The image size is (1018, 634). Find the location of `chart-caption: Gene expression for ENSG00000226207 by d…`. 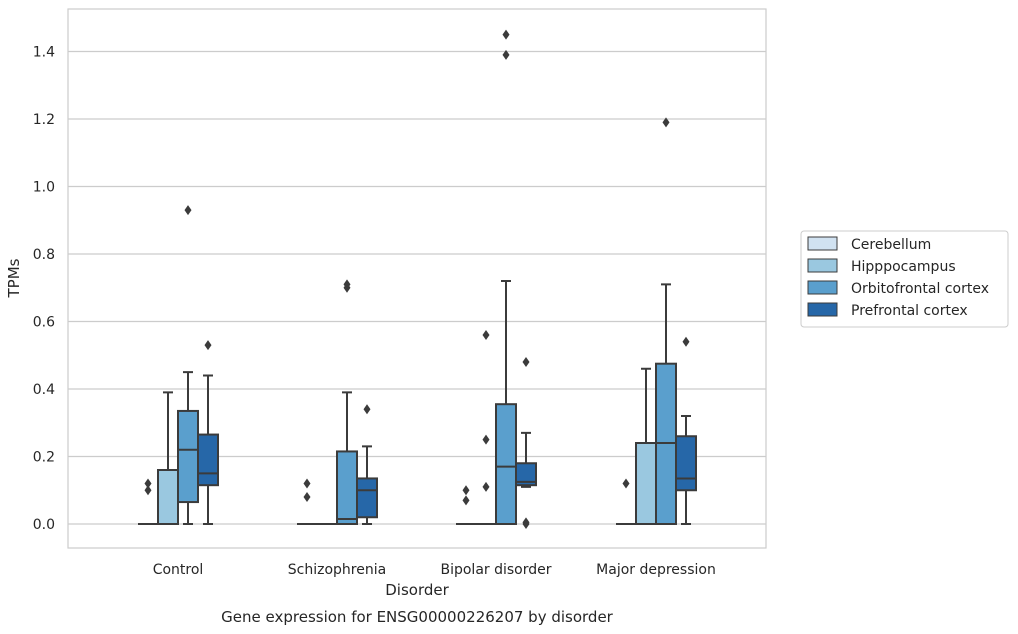

chart-caption: Gene expression for ENSG00000226207 by d… is located at coordinates (417, 617).